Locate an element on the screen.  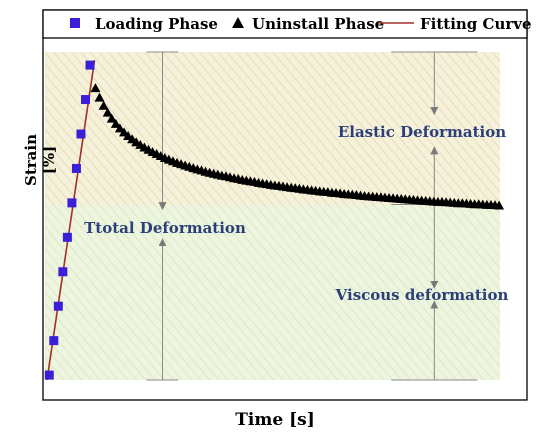
legend-triangle-icon is located at coordinates (238, 22).